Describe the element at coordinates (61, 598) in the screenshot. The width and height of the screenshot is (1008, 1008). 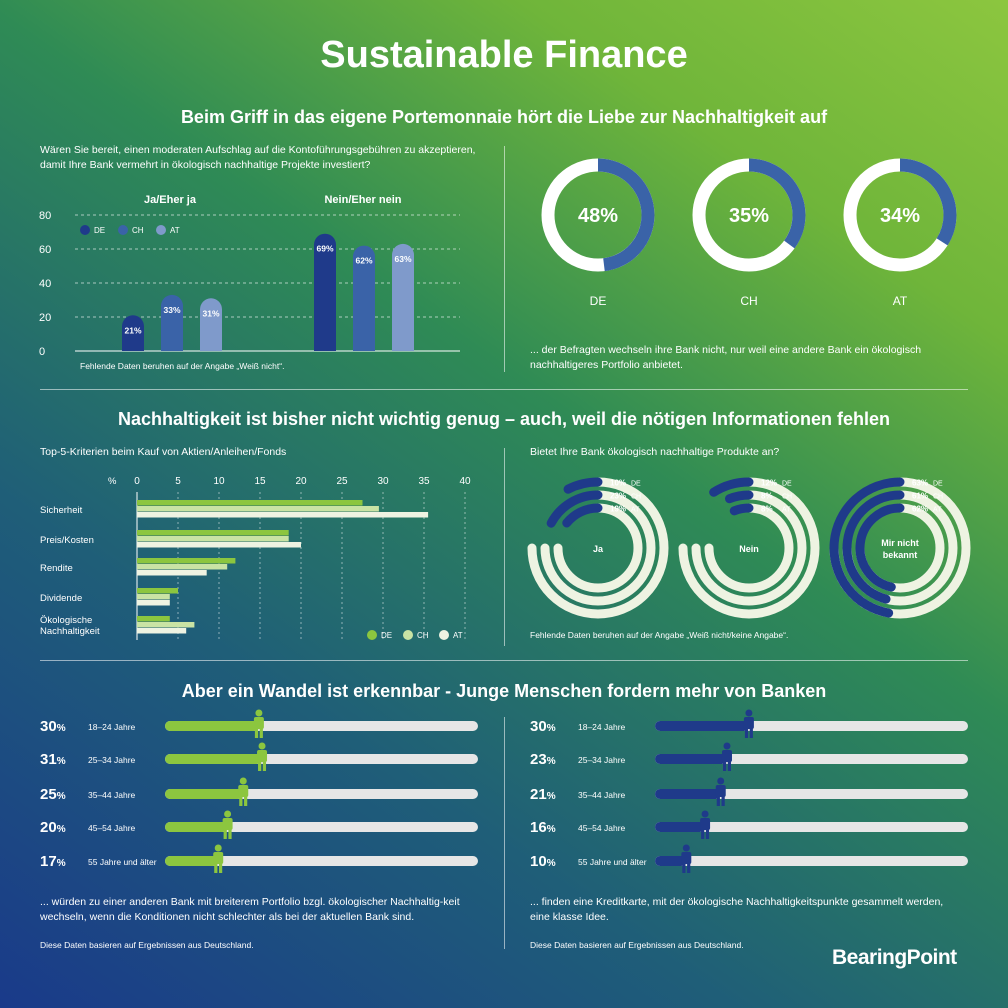
I see `criteria-label: Dividende` at that location.